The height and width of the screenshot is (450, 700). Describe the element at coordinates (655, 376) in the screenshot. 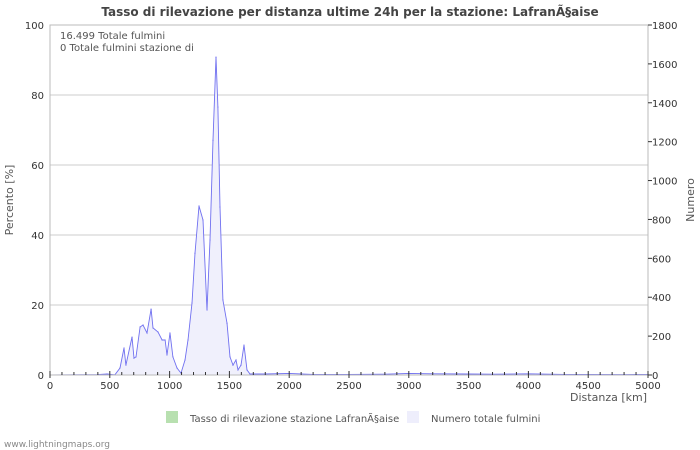

I see `y-right-tick-label: 0` at that location.